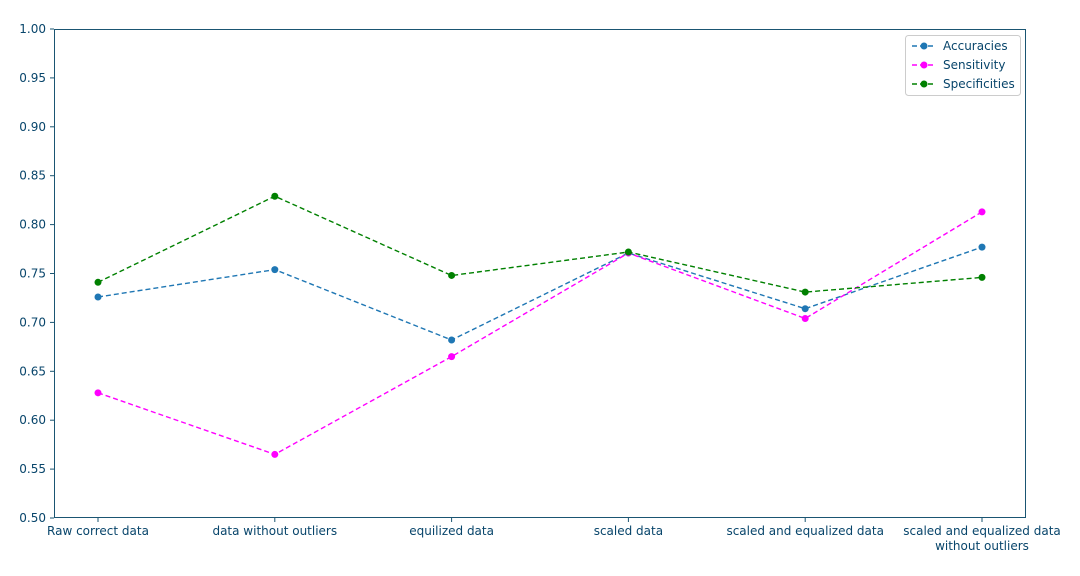  I want to click on legend-item: Accuracies, so click(960, 46).